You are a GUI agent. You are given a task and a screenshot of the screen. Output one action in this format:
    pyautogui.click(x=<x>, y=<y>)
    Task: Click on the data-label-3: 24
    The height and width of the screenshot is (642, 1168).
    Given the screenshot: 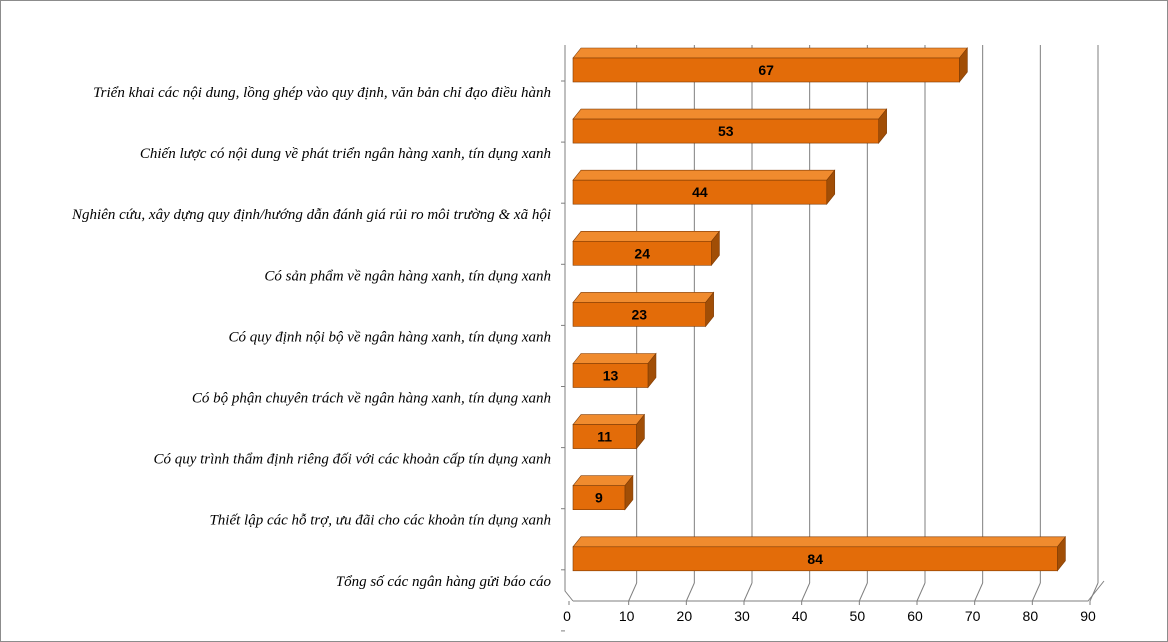 What is the action you would take?
    pyautogui.click(x=642, y=253)
    